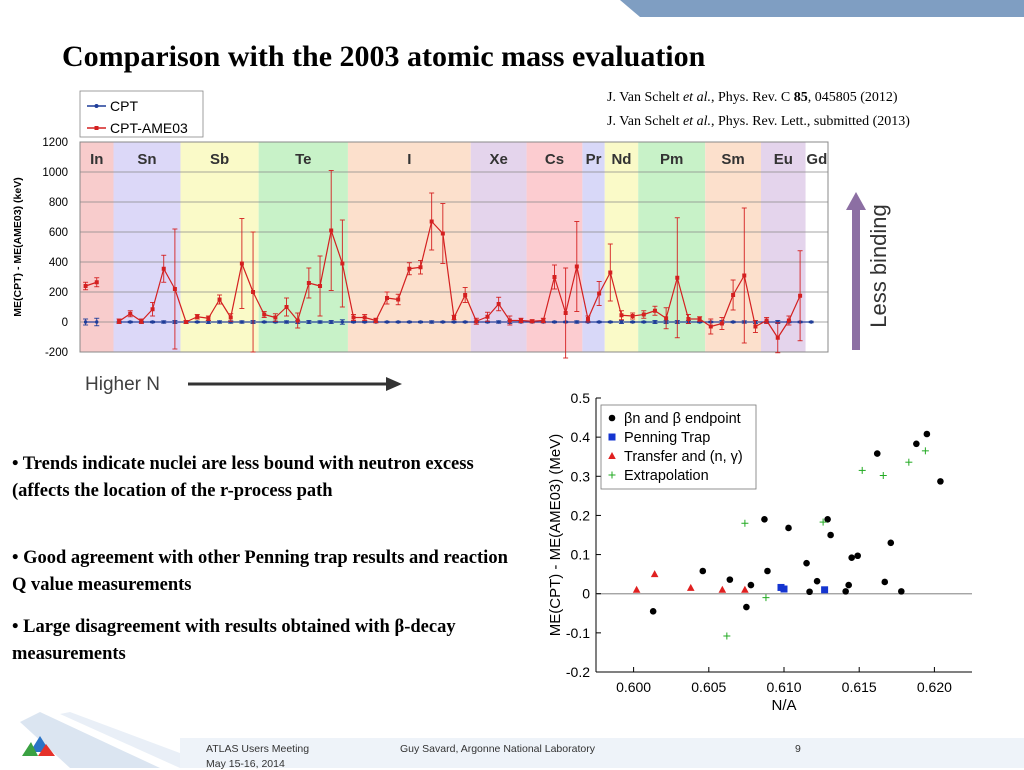 The width and height of the screenshot is (1024, 770). What do you see at coordinates (581, 515) in the screenshot?
I see `y-tick-label: 0.2` at bounding box center [581, 515].